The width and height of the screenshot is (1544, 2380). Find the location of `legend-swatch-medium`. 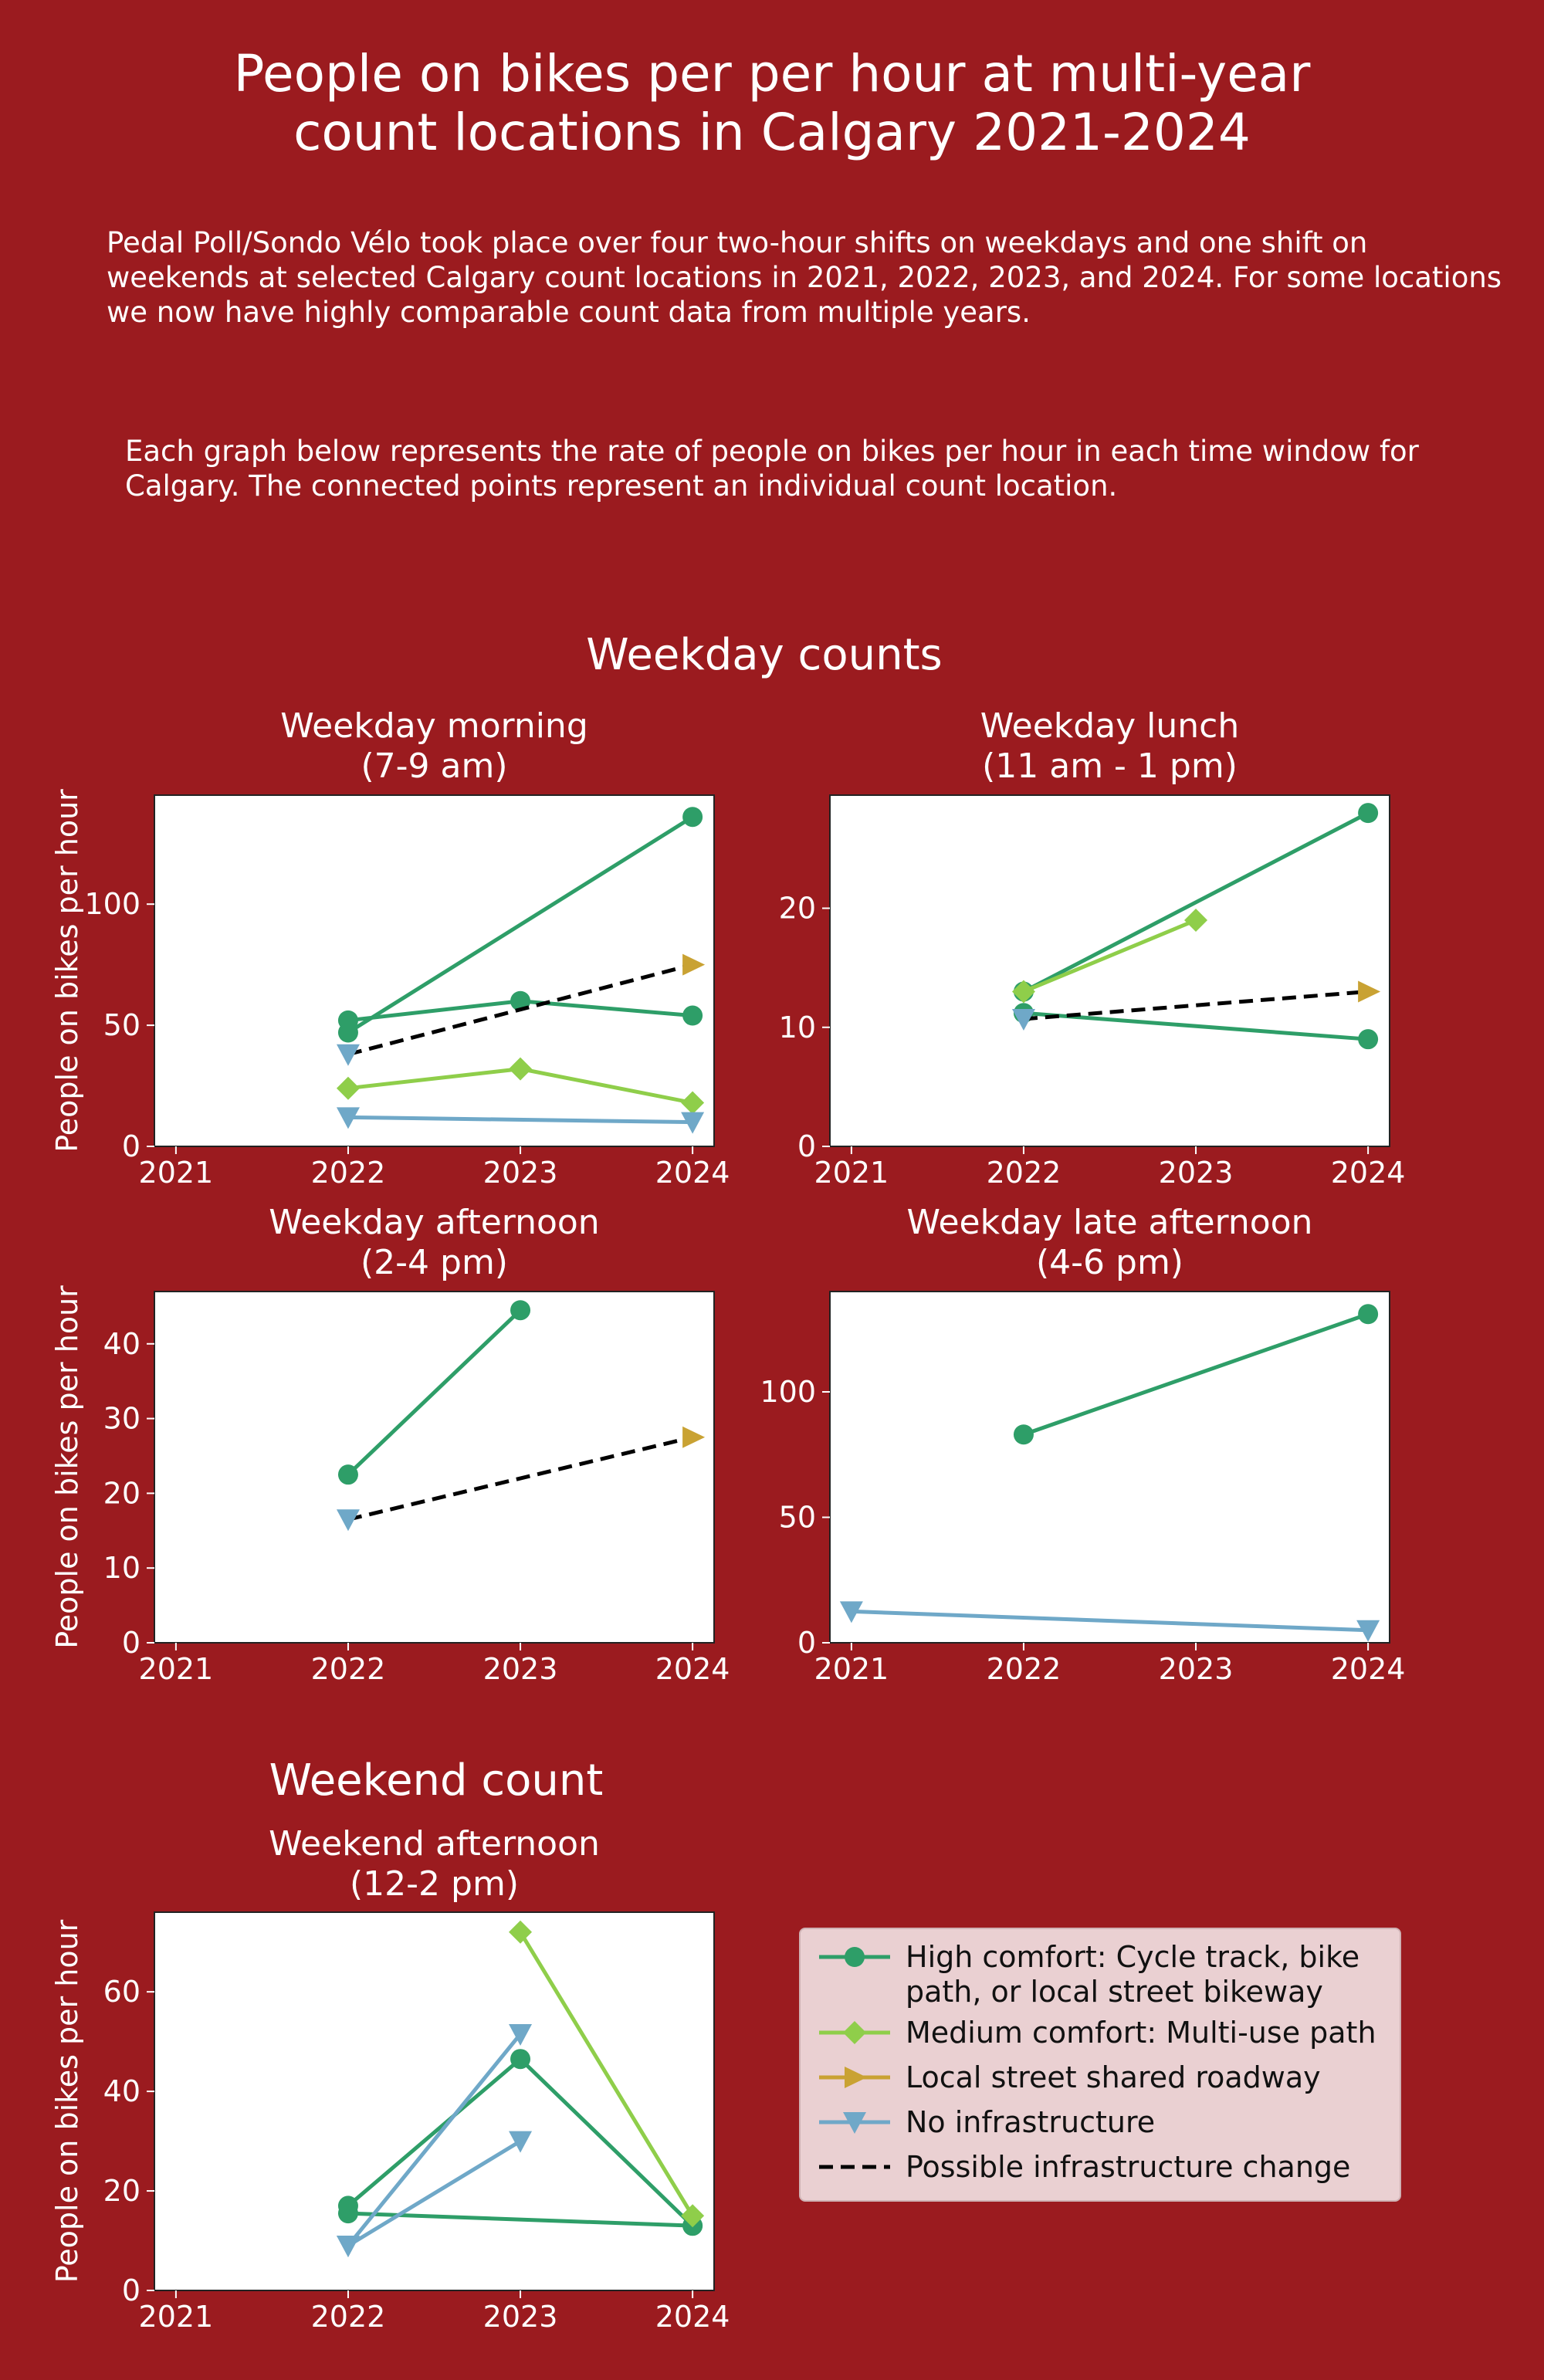

legend-swatch-medium is located at coordinates (854, 2032).